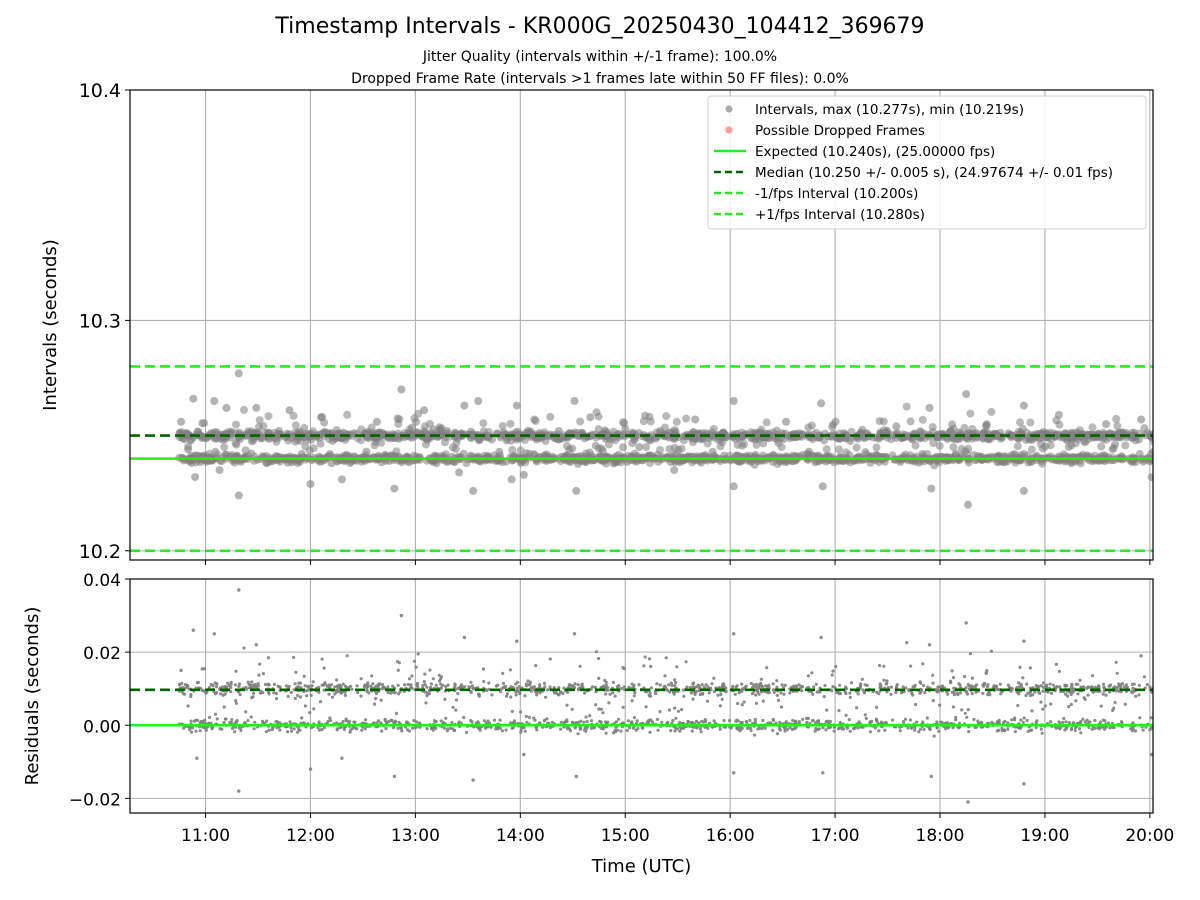 The height and width of the screenshot is (900, 1200). I want to click on legend-marker, so click(729, 130).